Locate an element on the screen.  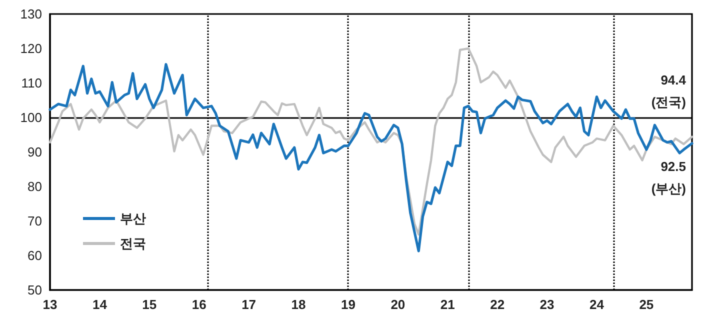
annotation: 92.5 (부산) is located at coordinates (668, 177).